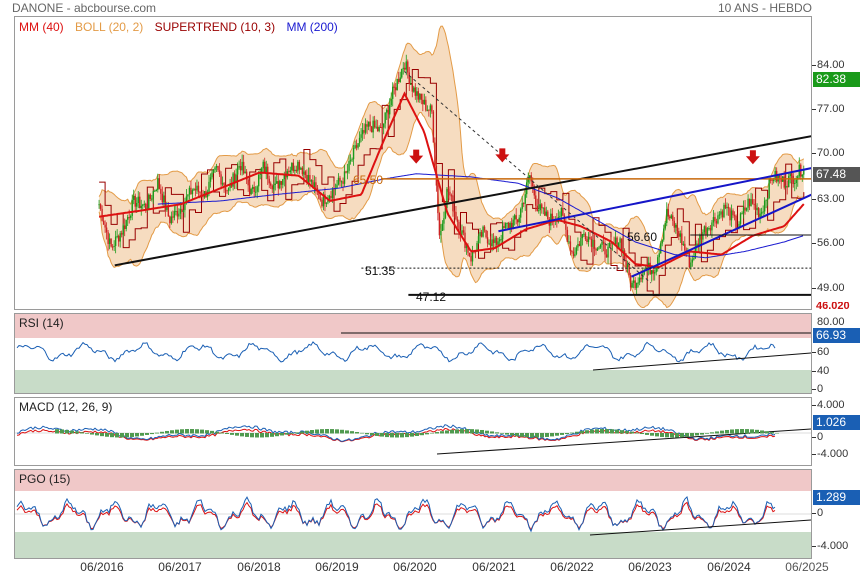 Image resolution: width=860 pixels, height=580 pixels. I want to click on resistance-arrows, so click(584, 156).